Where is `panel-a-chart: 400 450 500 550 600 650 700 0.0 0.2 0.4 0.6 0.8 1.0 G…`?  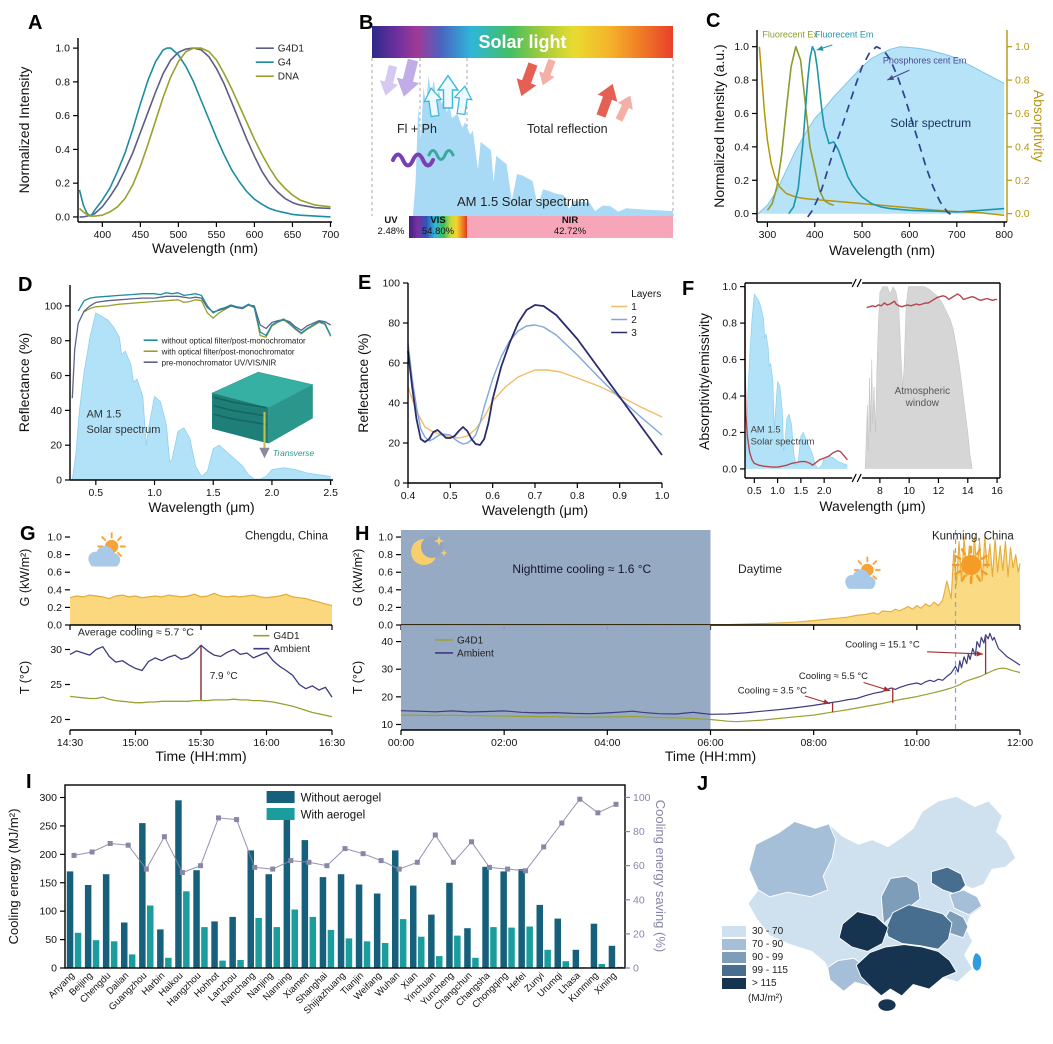 panel-a-chart: 400 450 500 550 600 650 700 0.0 0.2 0.4 0.6 0.8 1.0 G… is located at coordinates (197, 139).